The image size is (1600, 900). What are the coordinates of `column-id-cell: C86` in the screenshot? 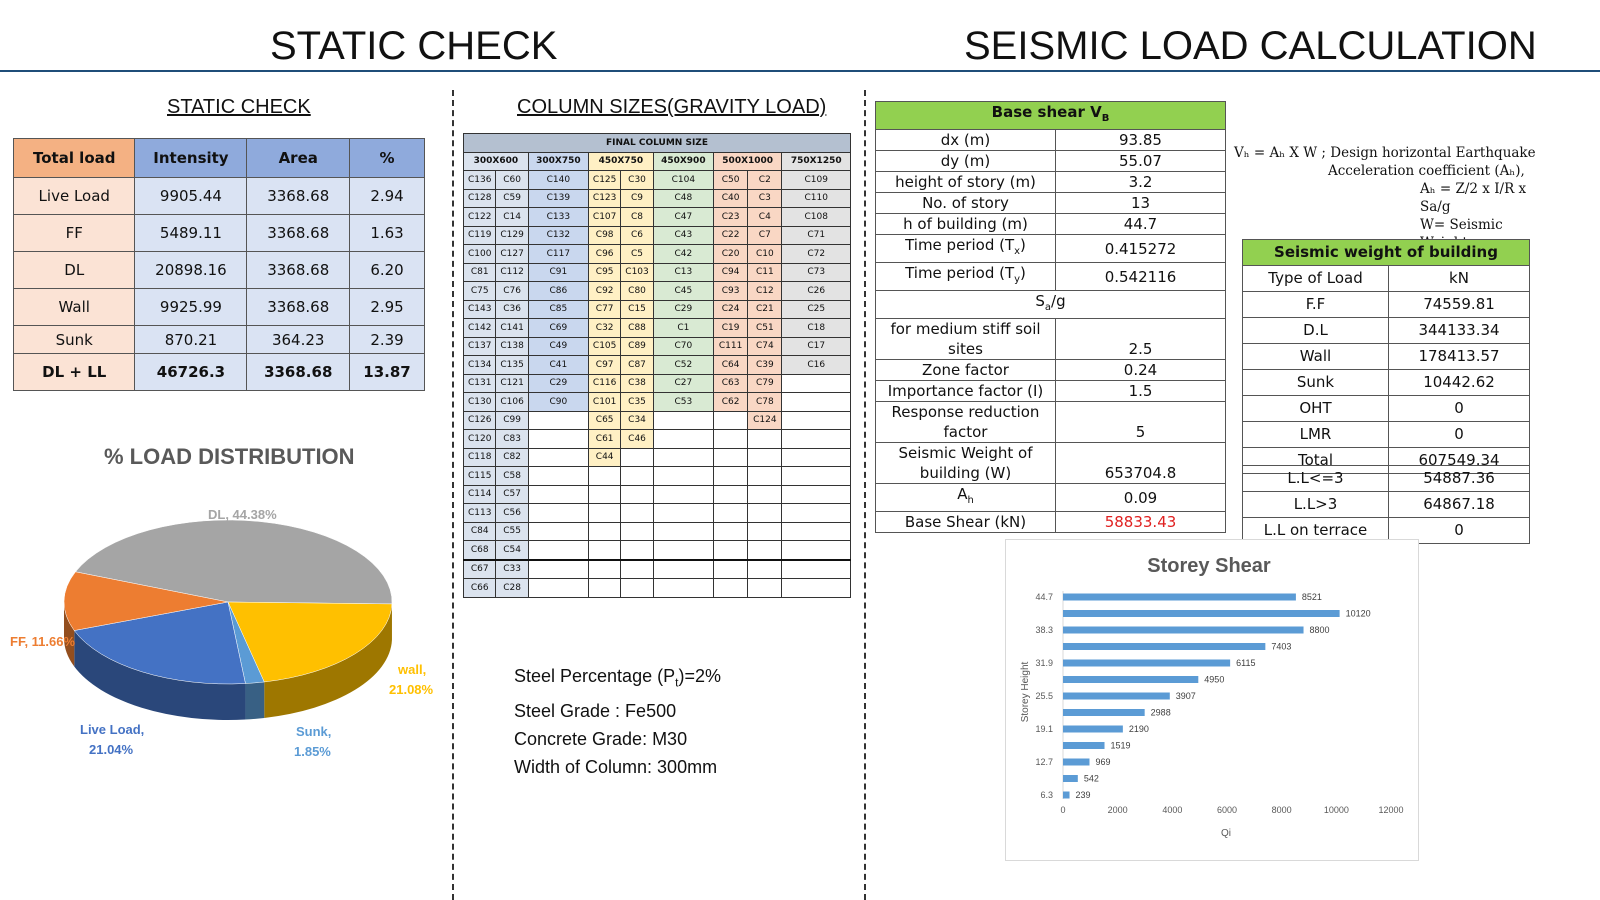 It's located at (558, 291).